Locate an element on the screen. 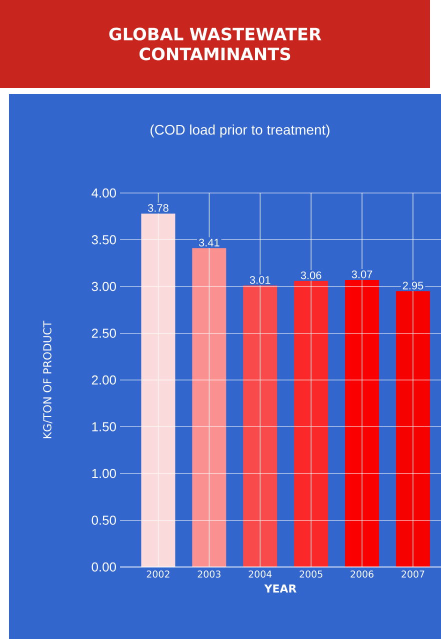 The height and width of the screenshot is (639, 441). chart-title: GLOBAL WASTEWATER CONTAMINANTS is located at coordinates (215, 44).